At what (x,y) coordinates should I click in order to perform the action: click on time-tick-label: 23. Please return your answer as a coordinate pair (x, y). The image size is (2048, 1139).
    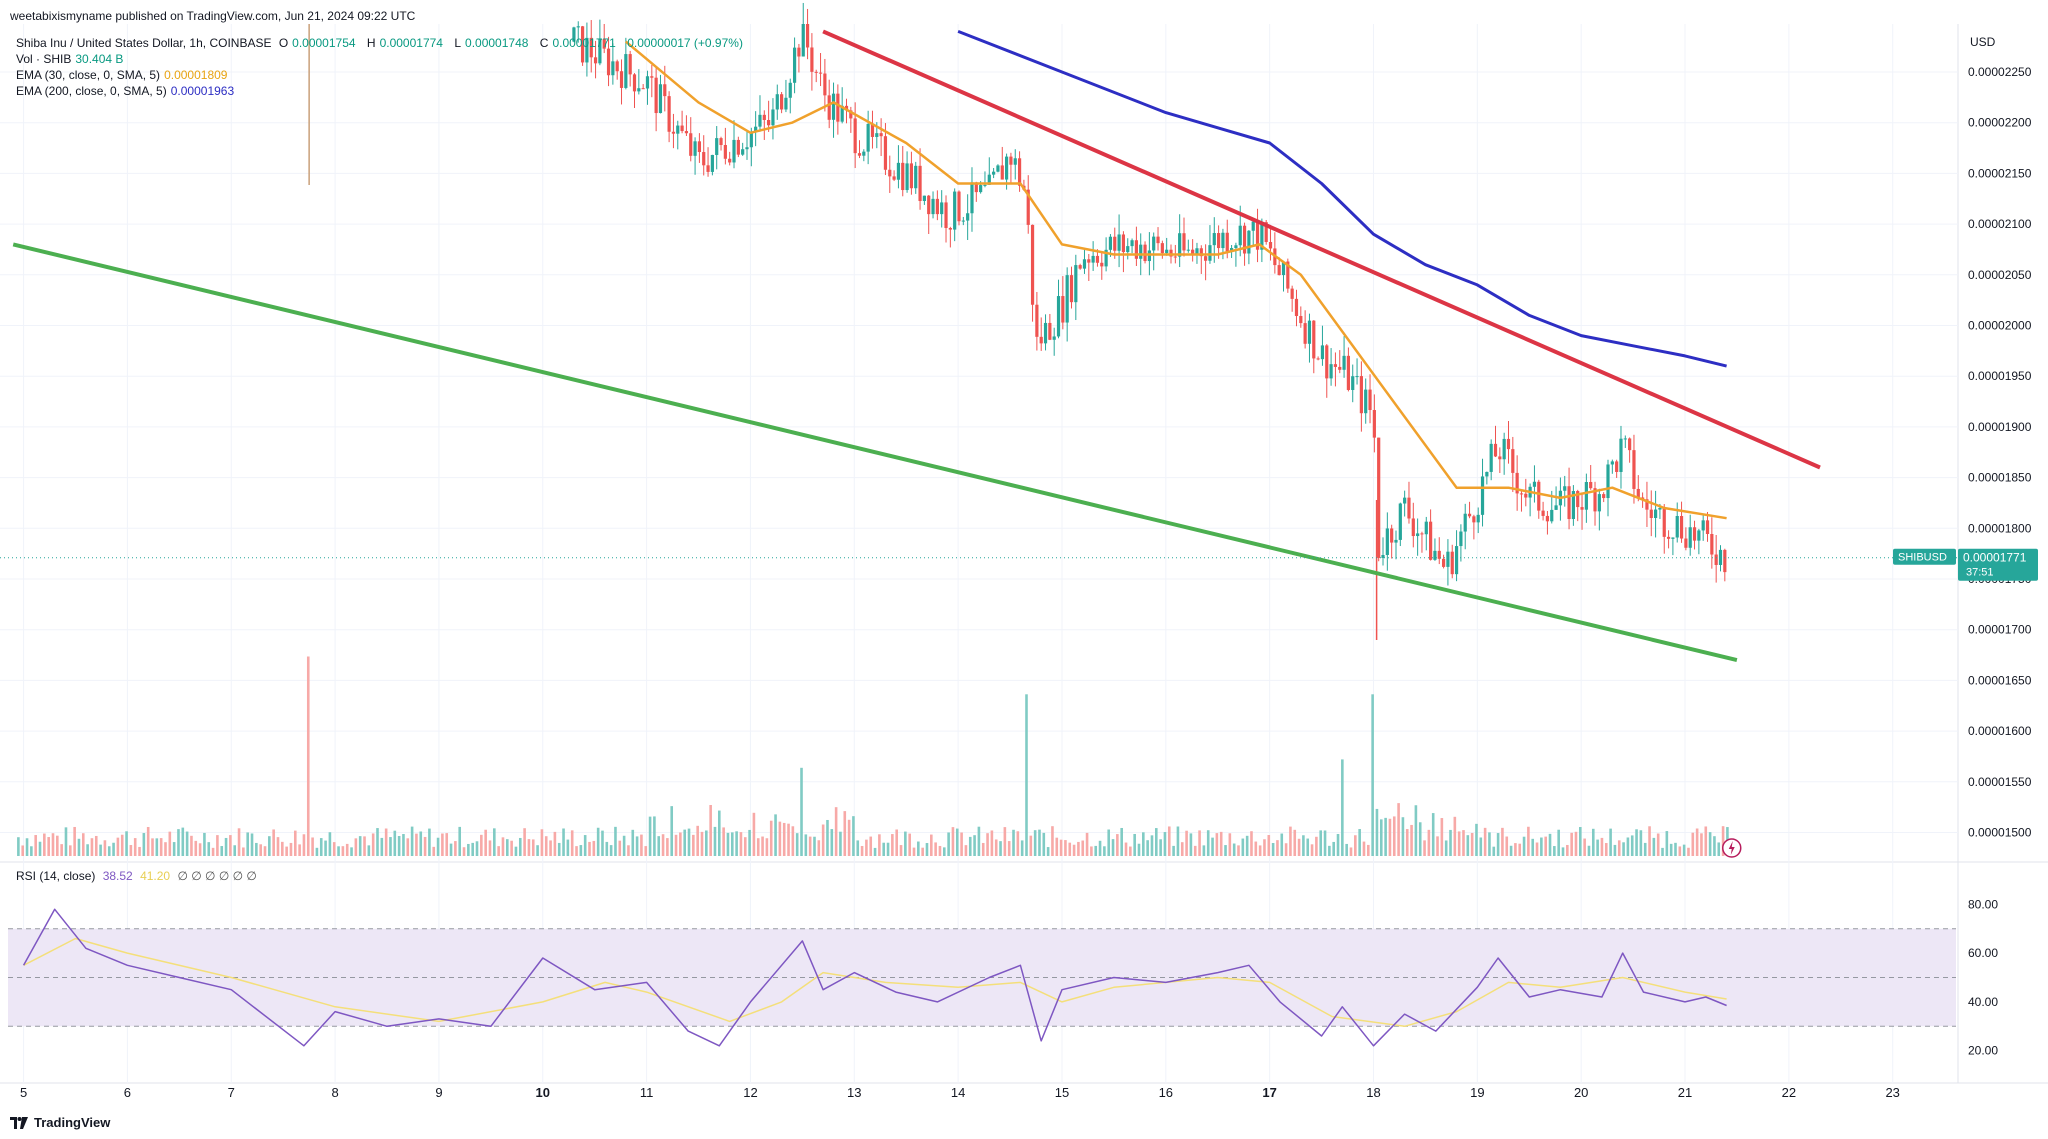
    Looking at the image, I should click on (1892, 1092).